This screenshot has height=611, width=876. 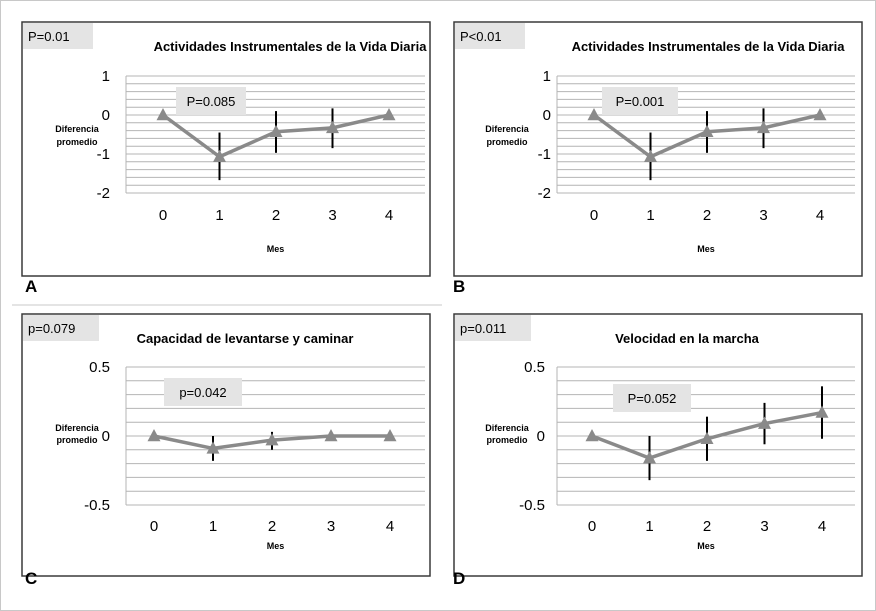 I want to click on chart-title: Capacidad de levantarse y caminar, so click(x=245, y=338).